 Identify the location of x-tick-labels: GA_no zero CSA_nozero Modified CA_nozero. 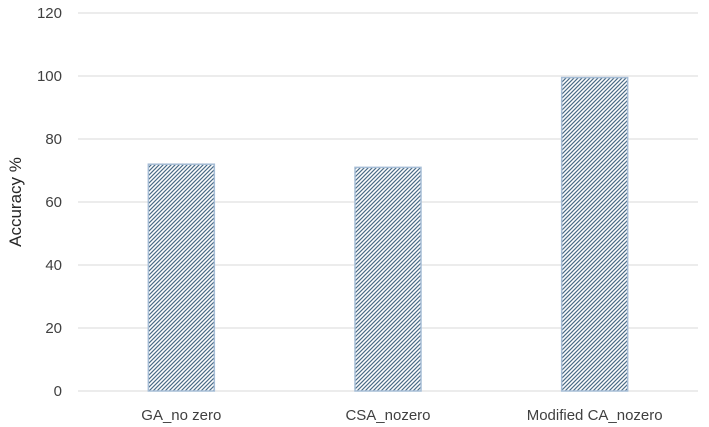
(401, 415).